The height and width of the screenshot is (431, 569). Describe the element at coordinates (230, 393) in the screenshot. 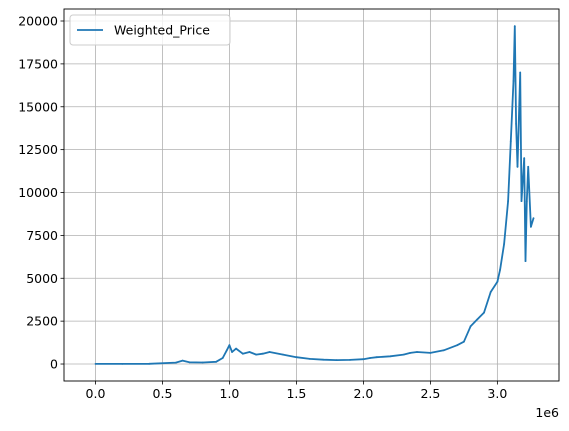

I see `x-tick-label: 1.0` at that location.